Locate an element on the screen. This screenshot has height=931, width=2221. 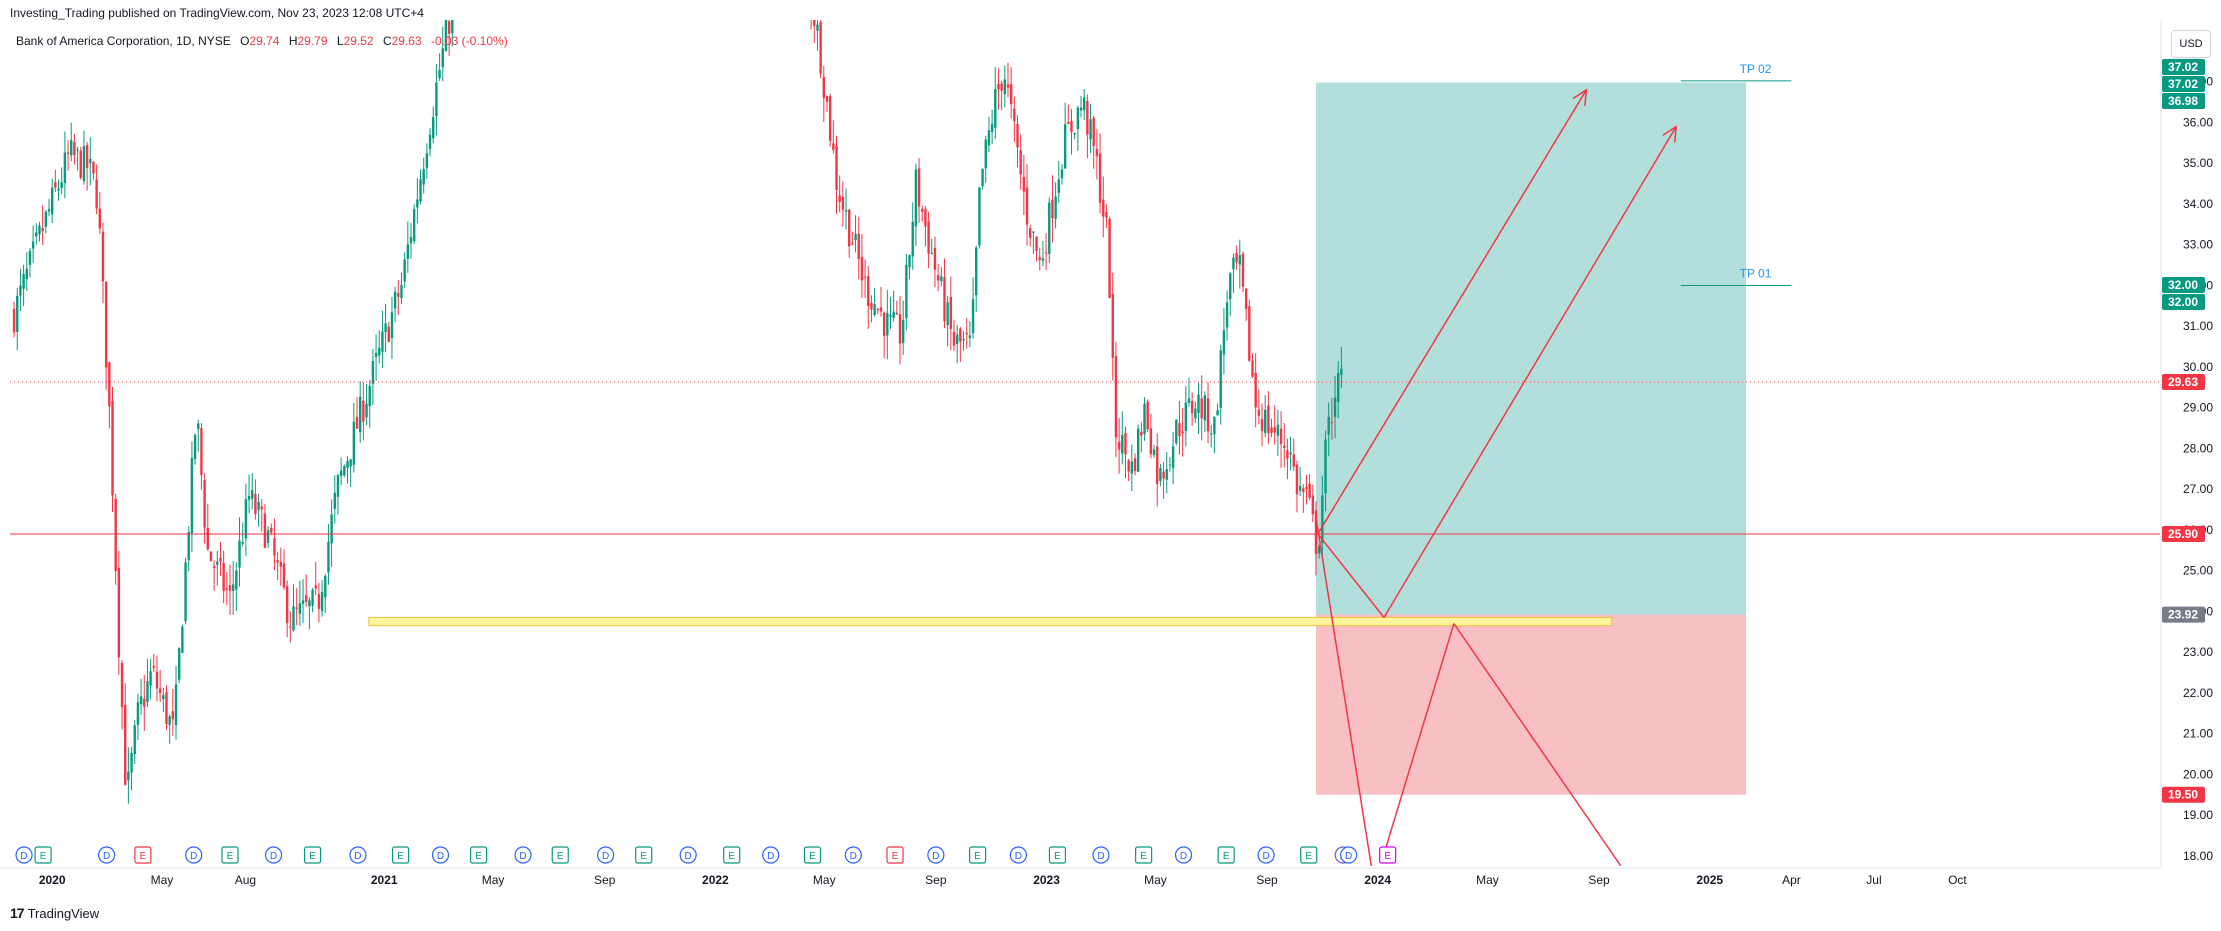
time-axis-tick: 2022 is located at coordinates (715, 880).